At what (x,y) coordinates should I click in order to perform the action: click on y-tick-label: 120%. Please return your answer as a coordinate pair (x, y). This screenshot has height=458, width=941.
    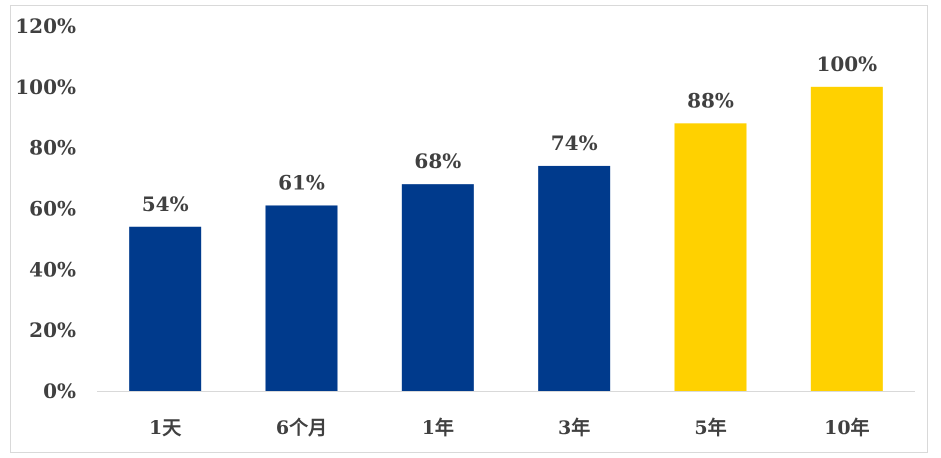
    Looking at the image, I should click on (45, 26).